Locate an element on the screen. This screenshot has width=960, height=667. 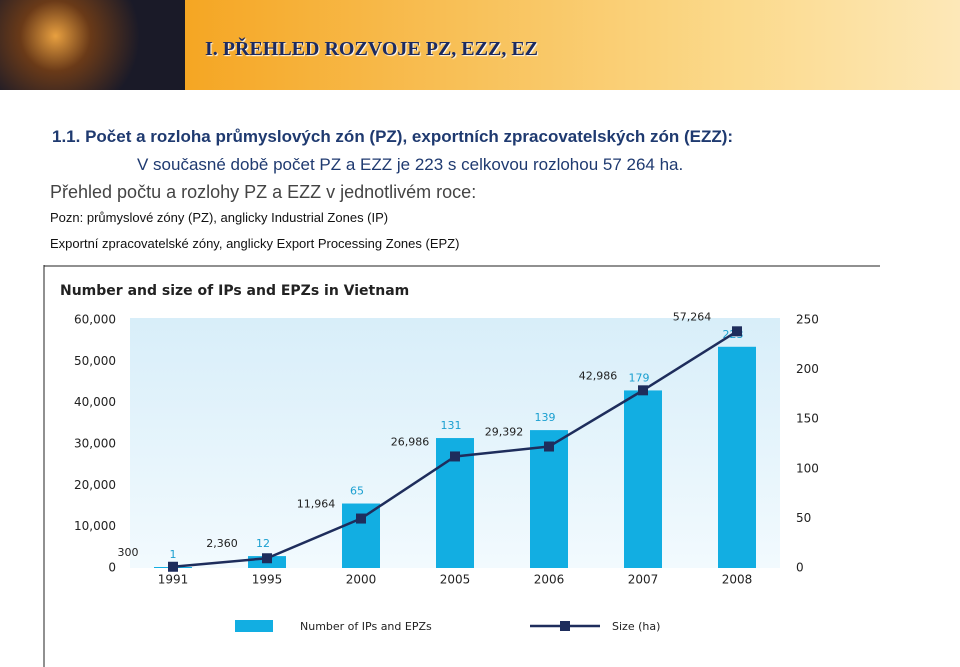
header-photo is located at coordinates (92, 45).